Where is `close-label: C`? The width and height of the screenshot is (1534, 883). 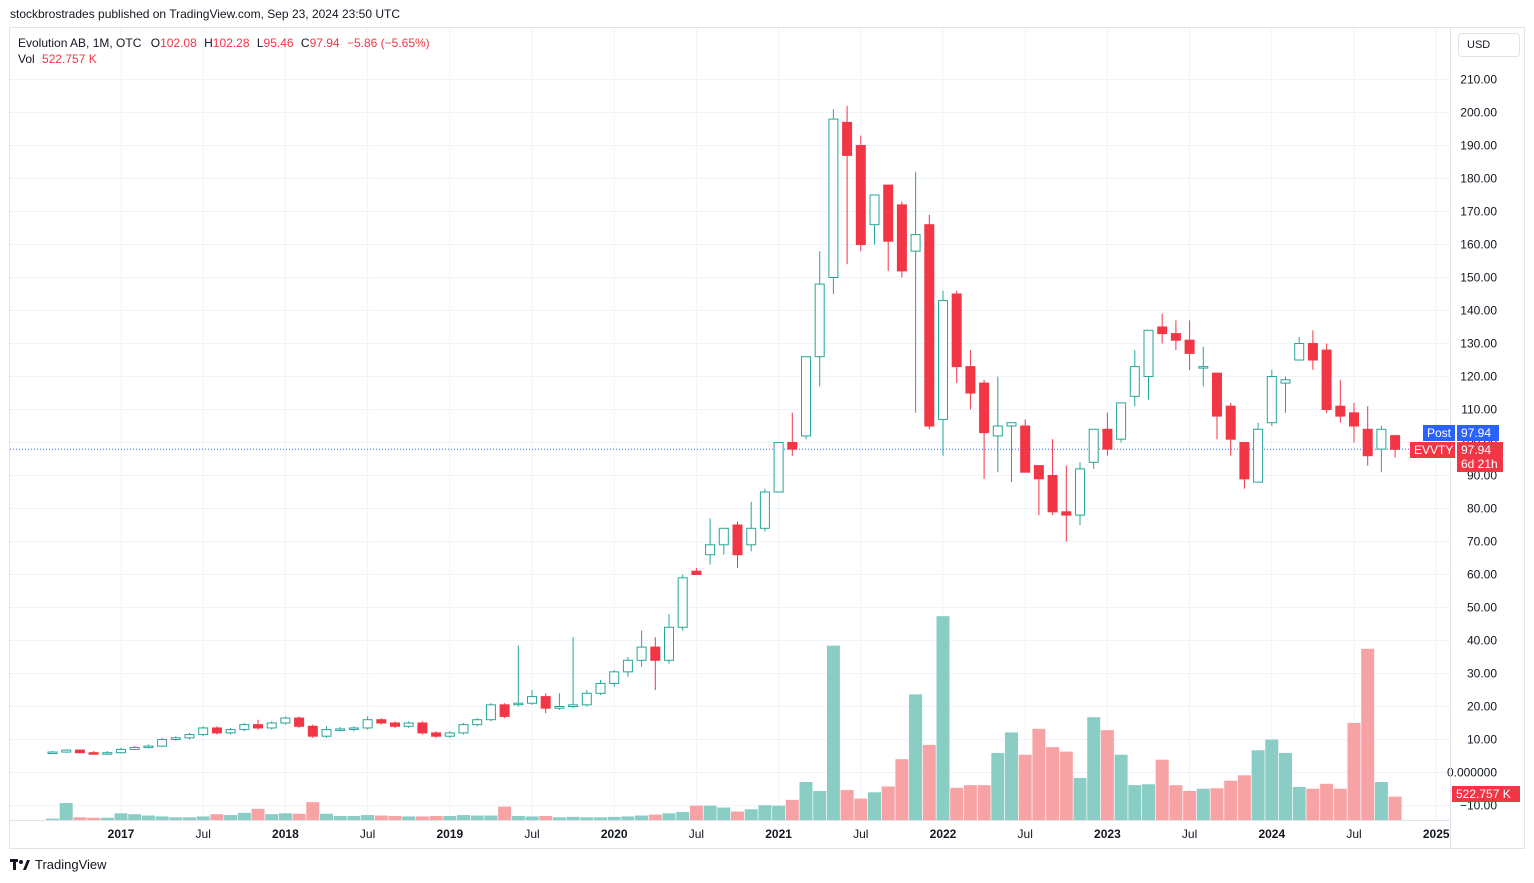
close-label: C is located at coordinates (305, 43).